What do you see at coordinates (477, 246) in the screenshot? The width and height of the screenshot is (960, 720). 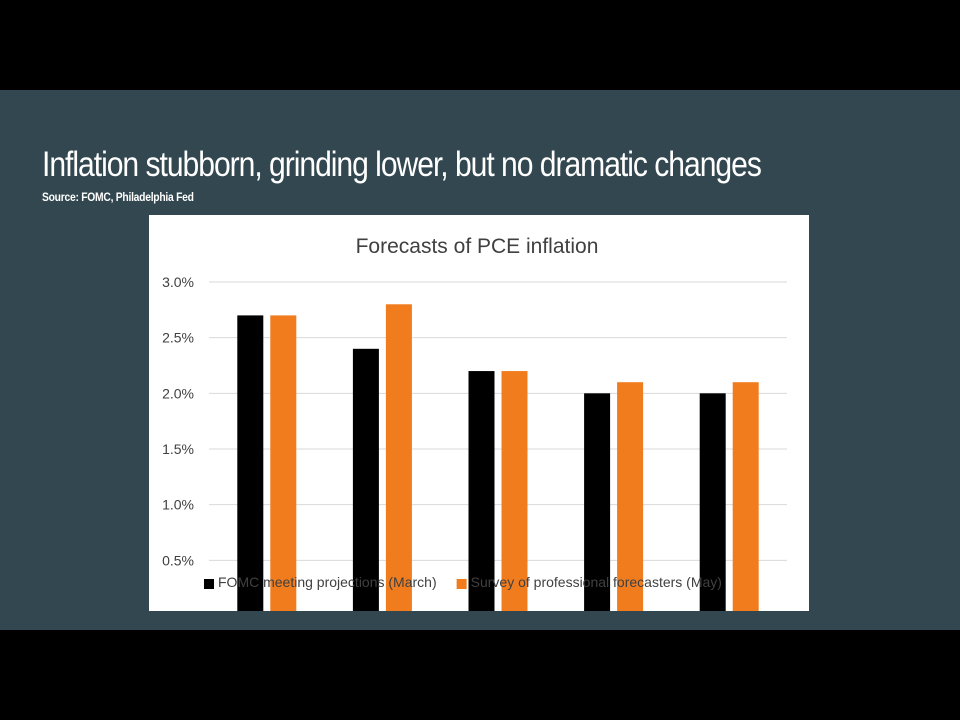 I see `chart-title: Forecasts of PCE inflation` at bounding box center [477, 246].